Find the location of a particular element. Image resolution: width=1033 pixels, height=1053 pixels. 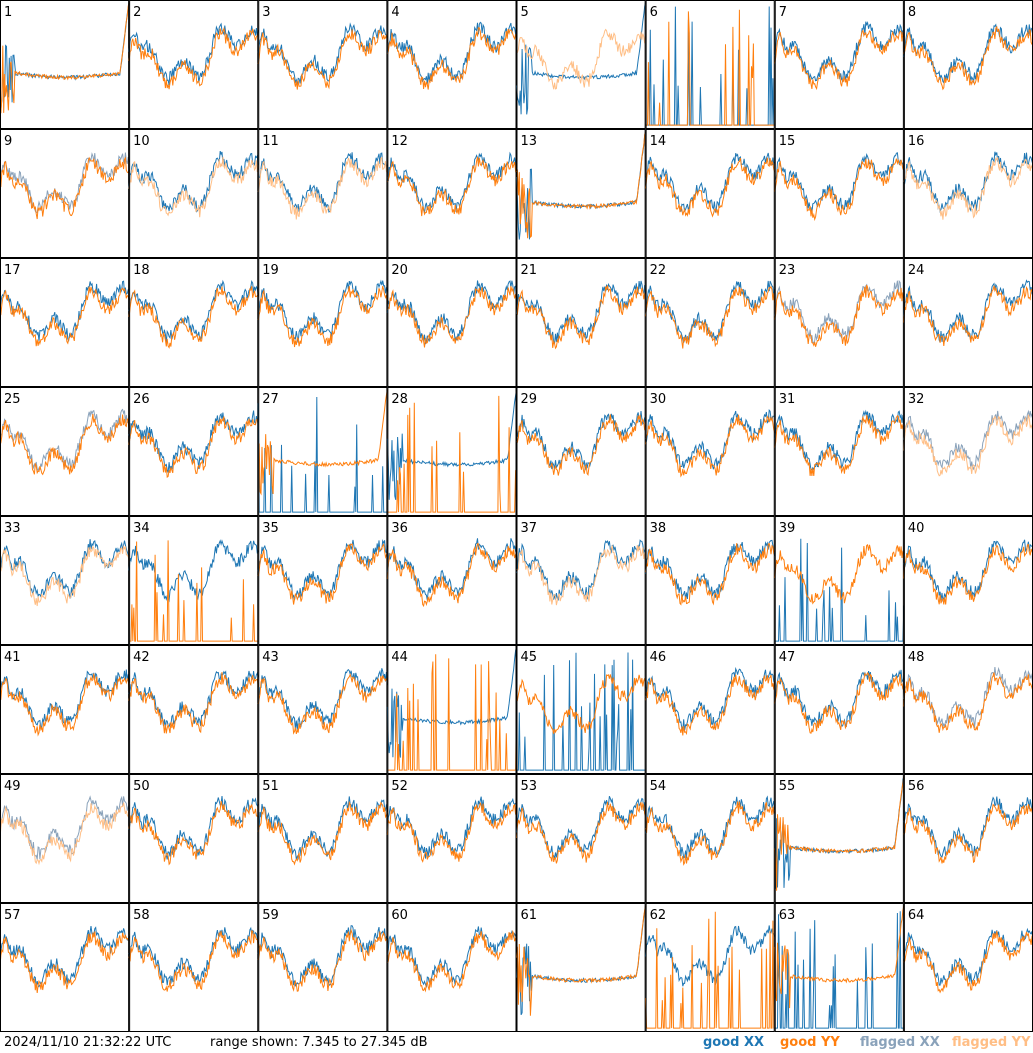

panel-label-54: 54 is located at coordinates (658, 786).